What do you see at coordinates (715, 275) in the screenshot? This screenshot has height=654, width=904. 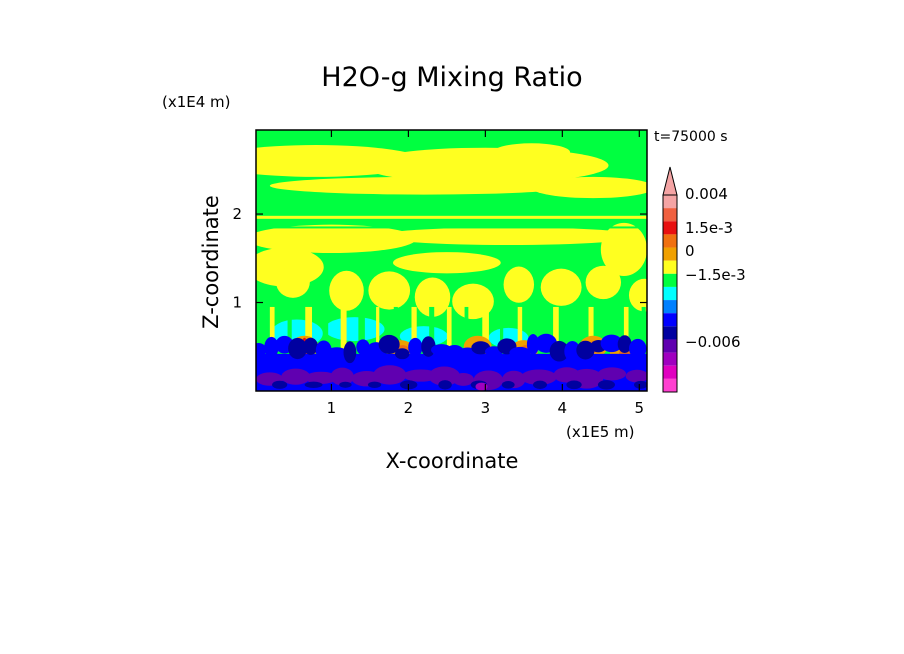 I see `colorbar-label: −1.5e-3` at bounding box center [715, 275].